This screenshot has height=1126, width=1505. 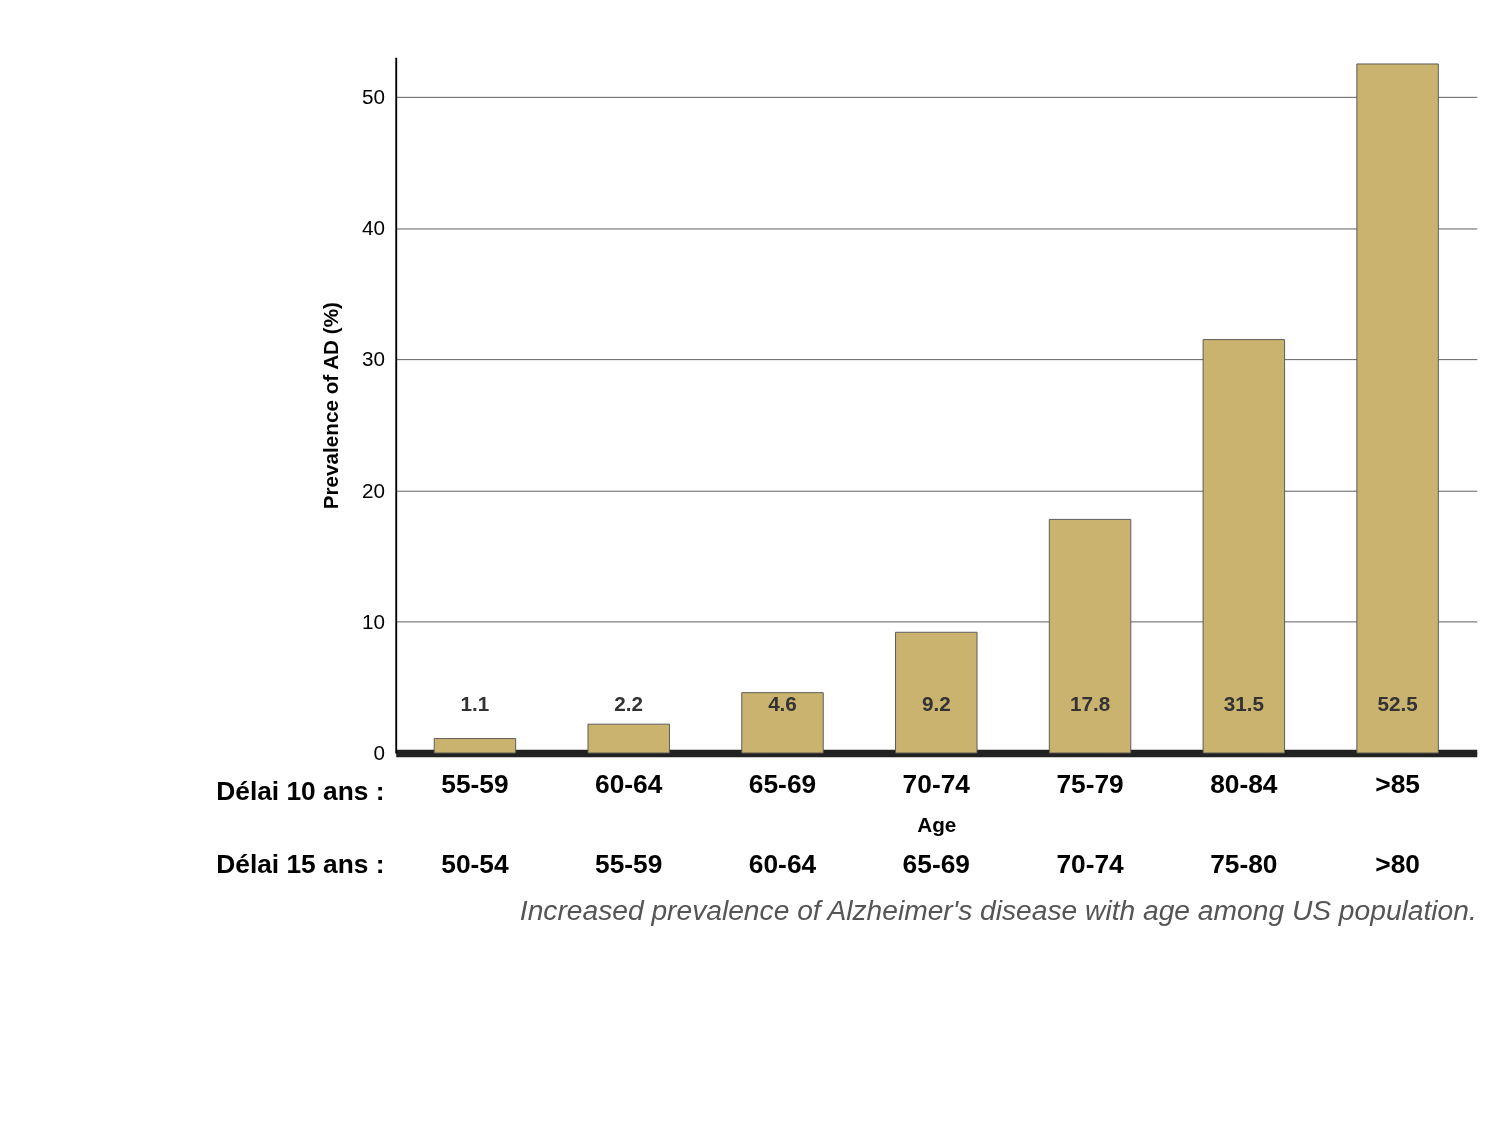 What do you see at coordinates (1397, 864) in the screenshot?
I see `text: >80` at bounding box center [1397, 864].